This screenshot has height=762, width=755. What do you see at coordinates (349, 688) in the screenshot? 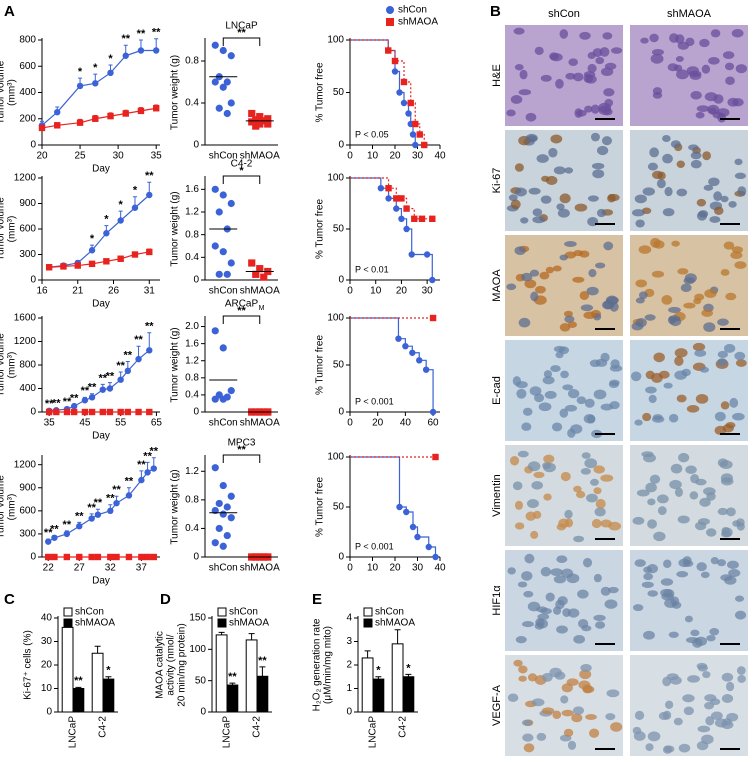
I see `y-tick-label: 1` at bounding box center [349, 688].